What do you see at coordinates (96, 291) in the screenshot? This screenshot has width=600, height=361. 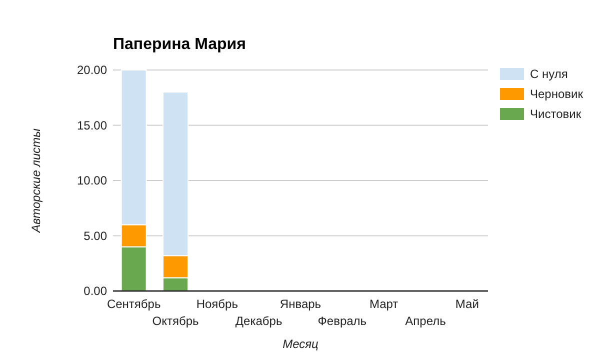 I see `y-tick-label: 0.00` at bounding box center [96, 291].